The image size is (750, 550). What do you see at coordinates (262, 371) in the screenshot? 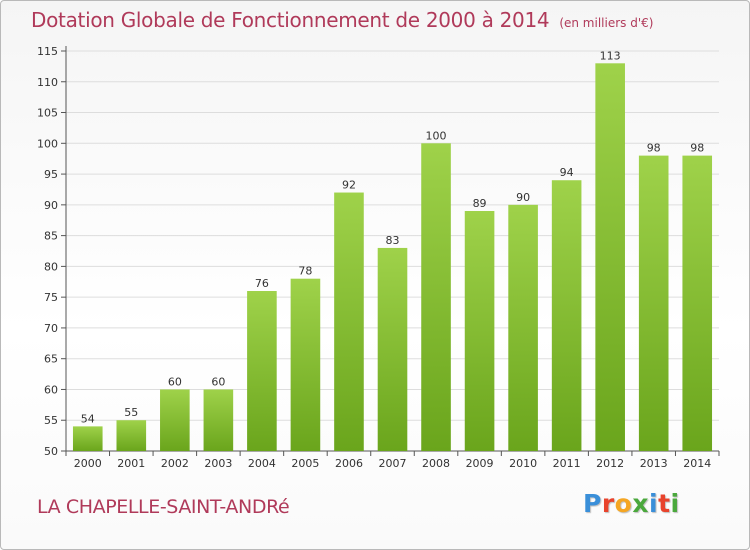
I see `bar-2004` at bounding box center [262, 371].